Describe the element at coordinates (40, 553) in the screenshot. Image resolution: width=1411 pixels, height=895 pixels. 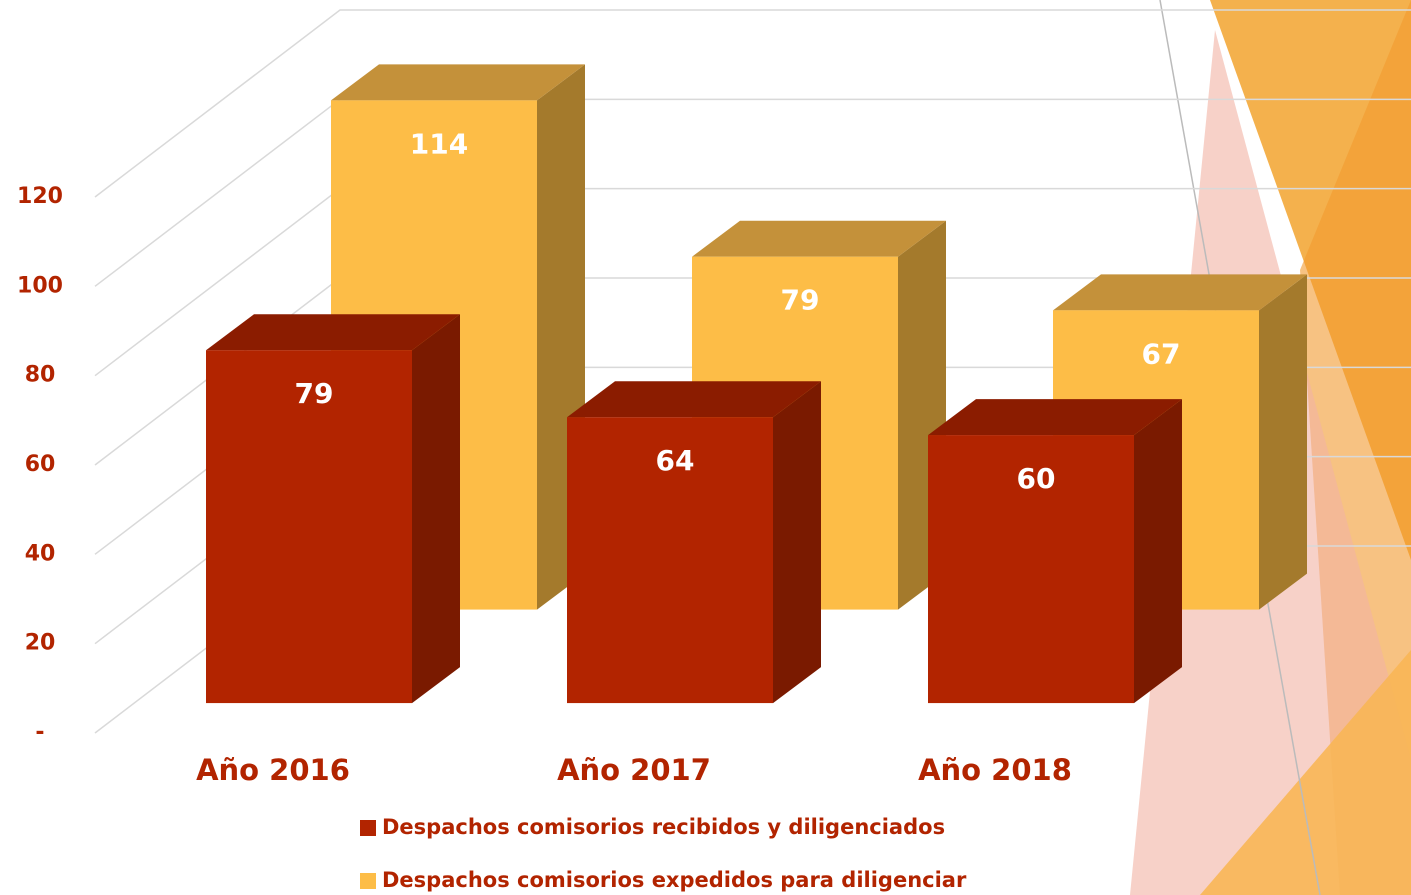
I see `y-tick-label: 40` at that location.